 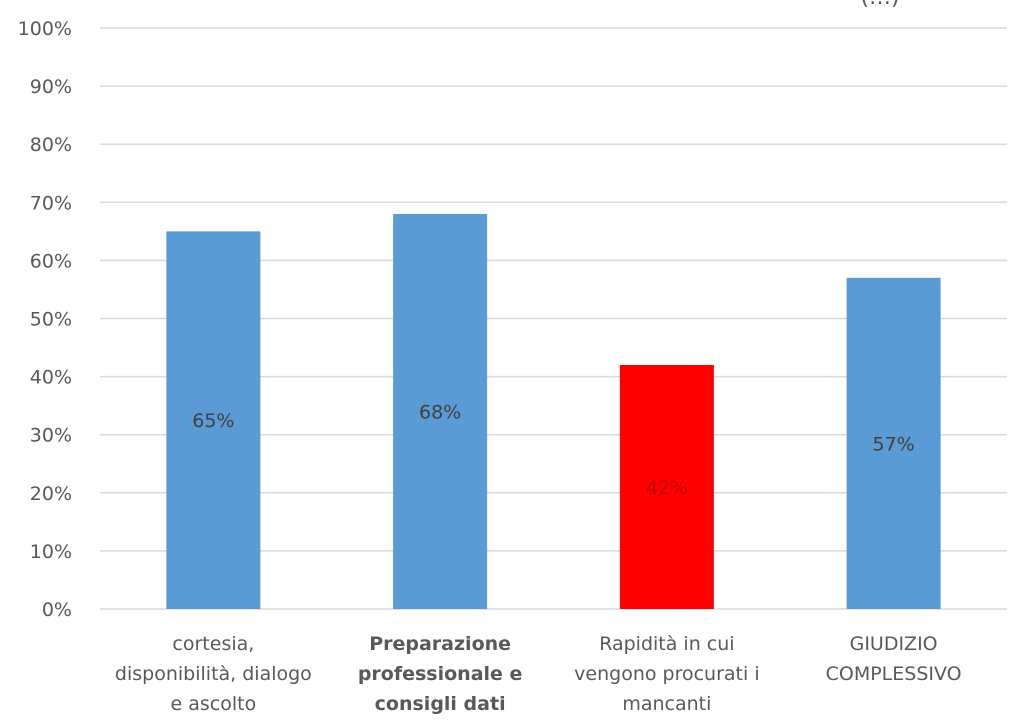 What do you see at coordinates (57, 610) in the screenshot?
I see `y-tick-label: 0%` at bounding box center [57, 610].